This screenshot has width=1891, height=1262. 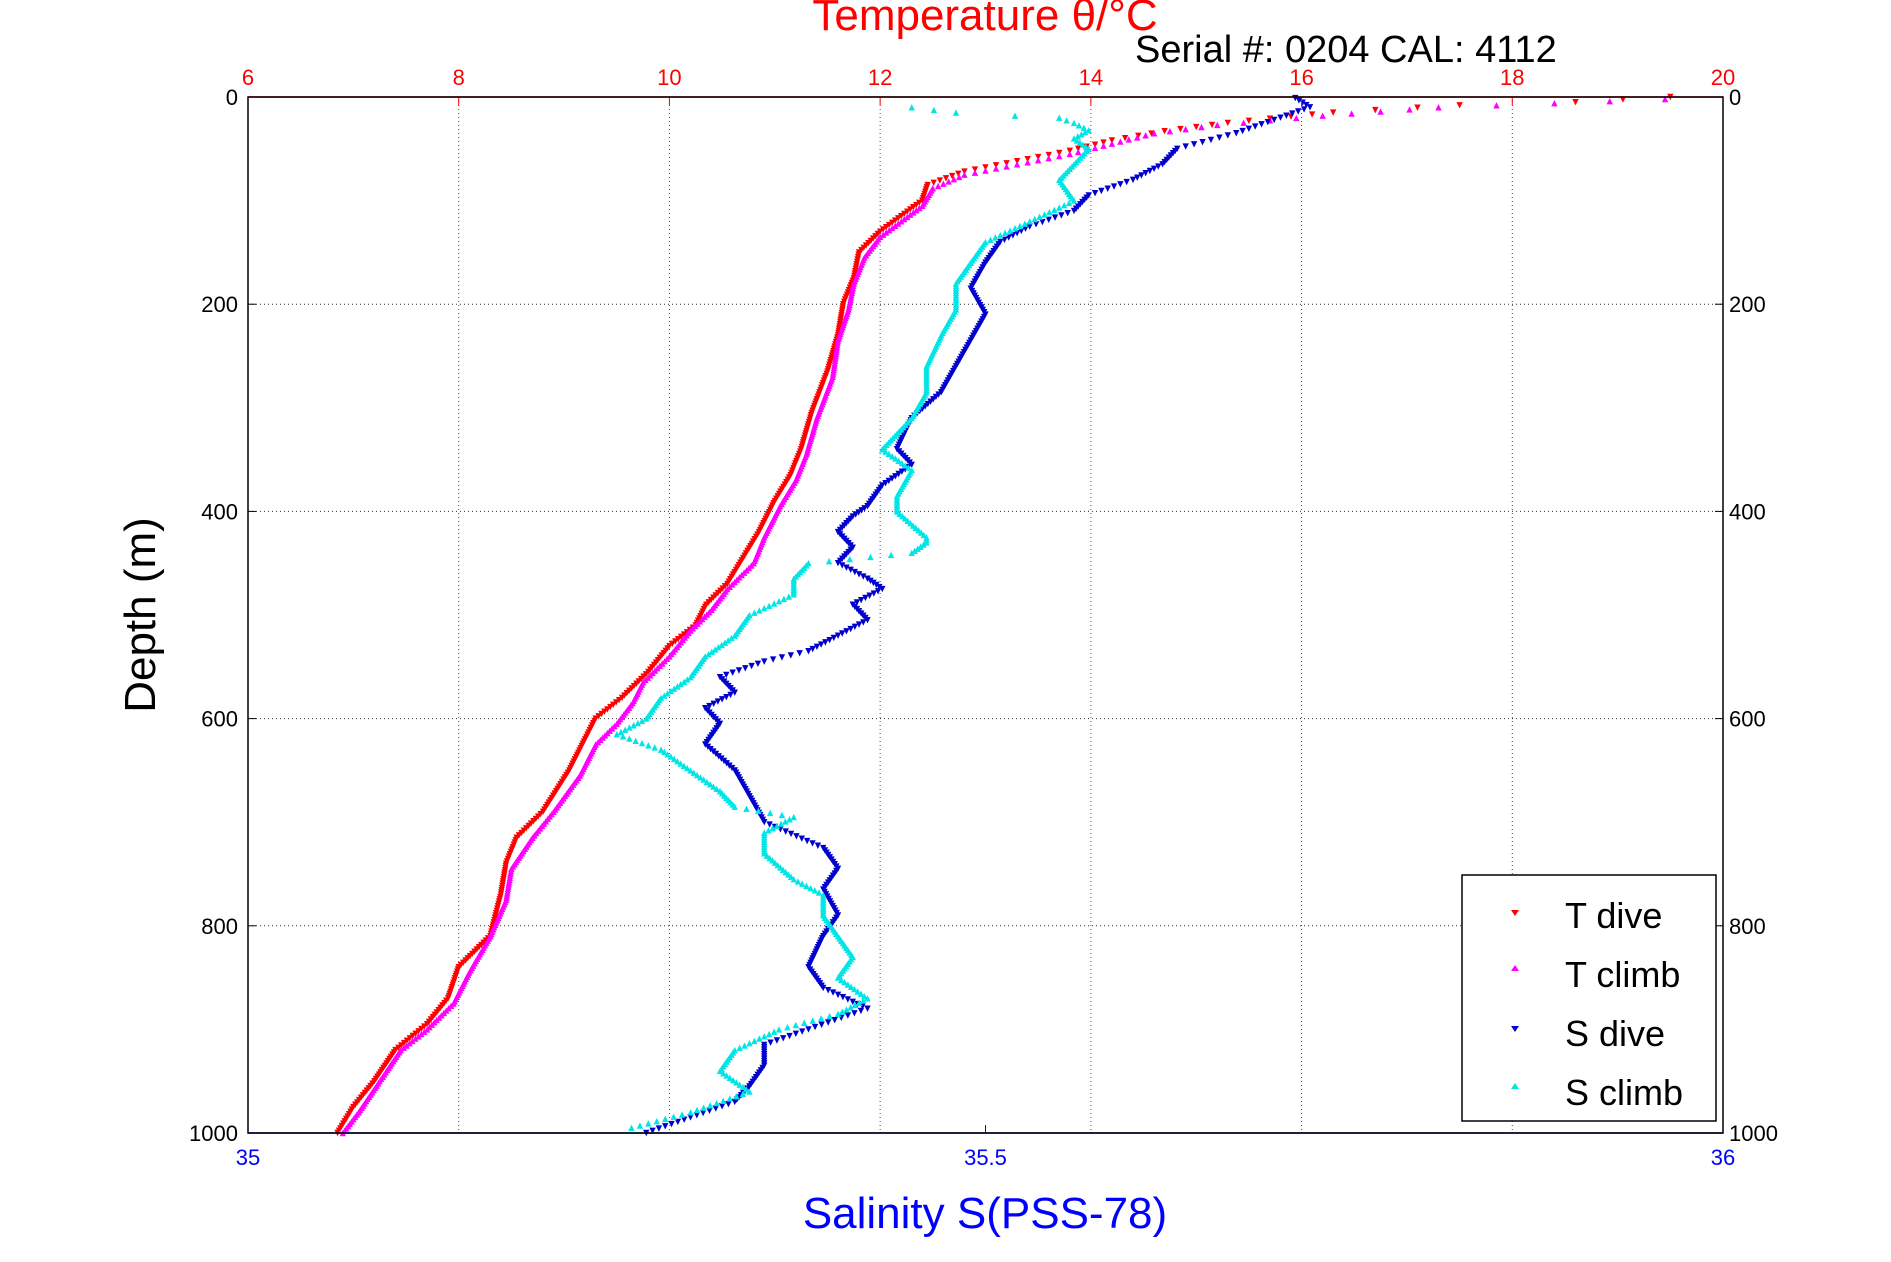 I want to click on temperature-tick-label: 10, so click(x=669, y=77).